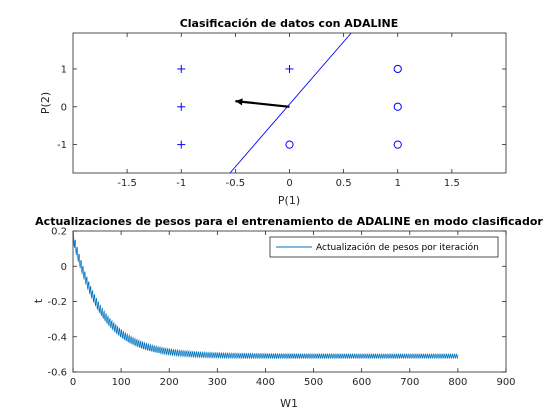 The width and height of the screenshot is (560, 420). I want to click on top-x-tick-label: -0.5, so click(236, 183).